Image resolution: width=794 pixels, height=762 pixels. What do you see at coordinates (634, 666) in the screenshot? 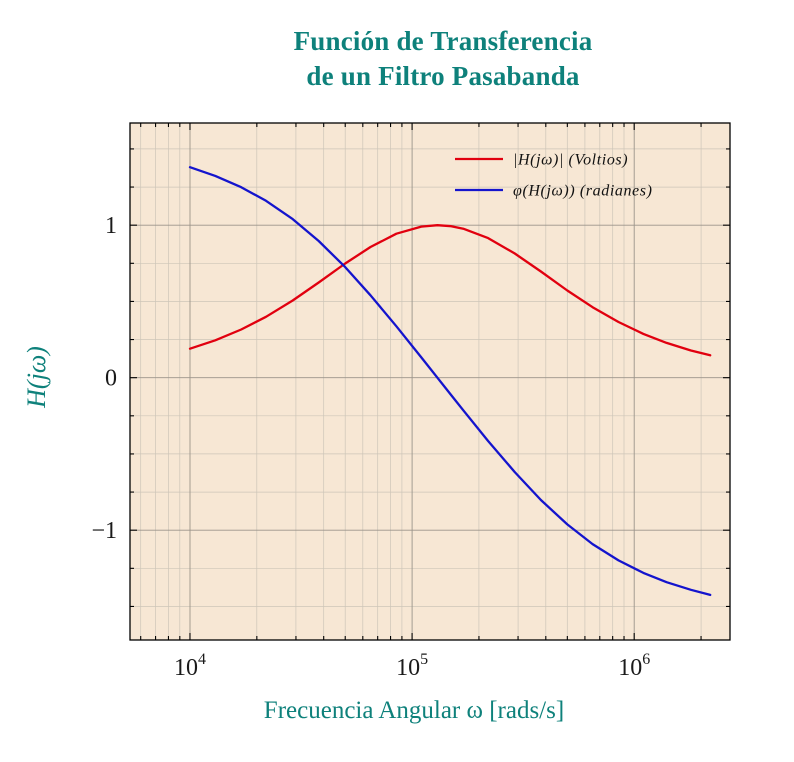
I see `svg-text: 10⁶` at bounding box center [634, 666].